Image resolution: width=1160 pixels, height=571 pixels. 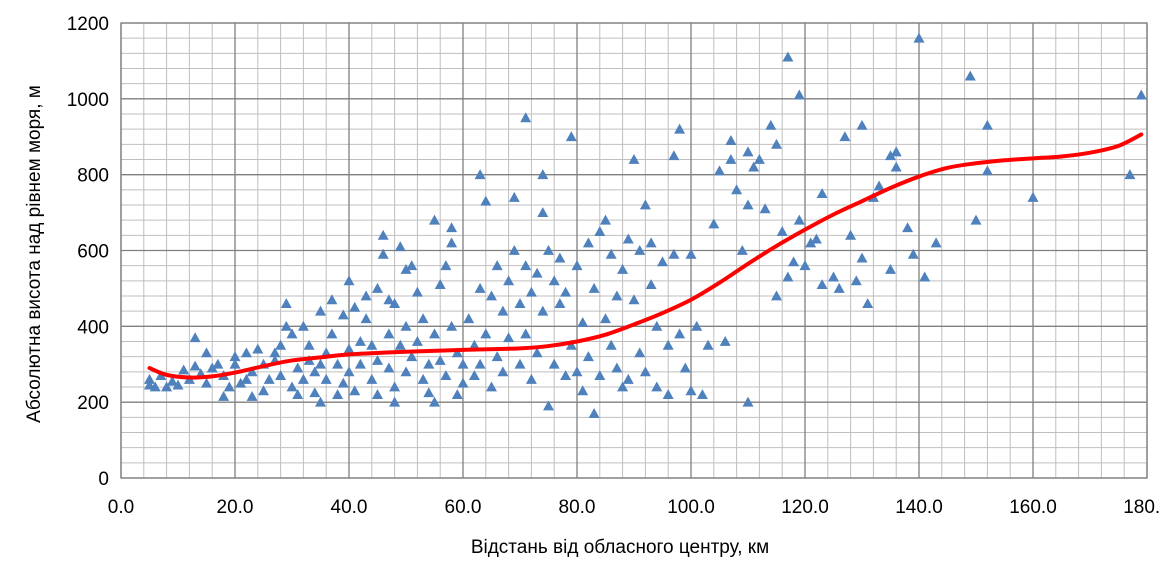 What do you see at coordinates (577, 507) in the screenshot?
I see `x-tick-label: 80.0` at bounding box center [577, 507].